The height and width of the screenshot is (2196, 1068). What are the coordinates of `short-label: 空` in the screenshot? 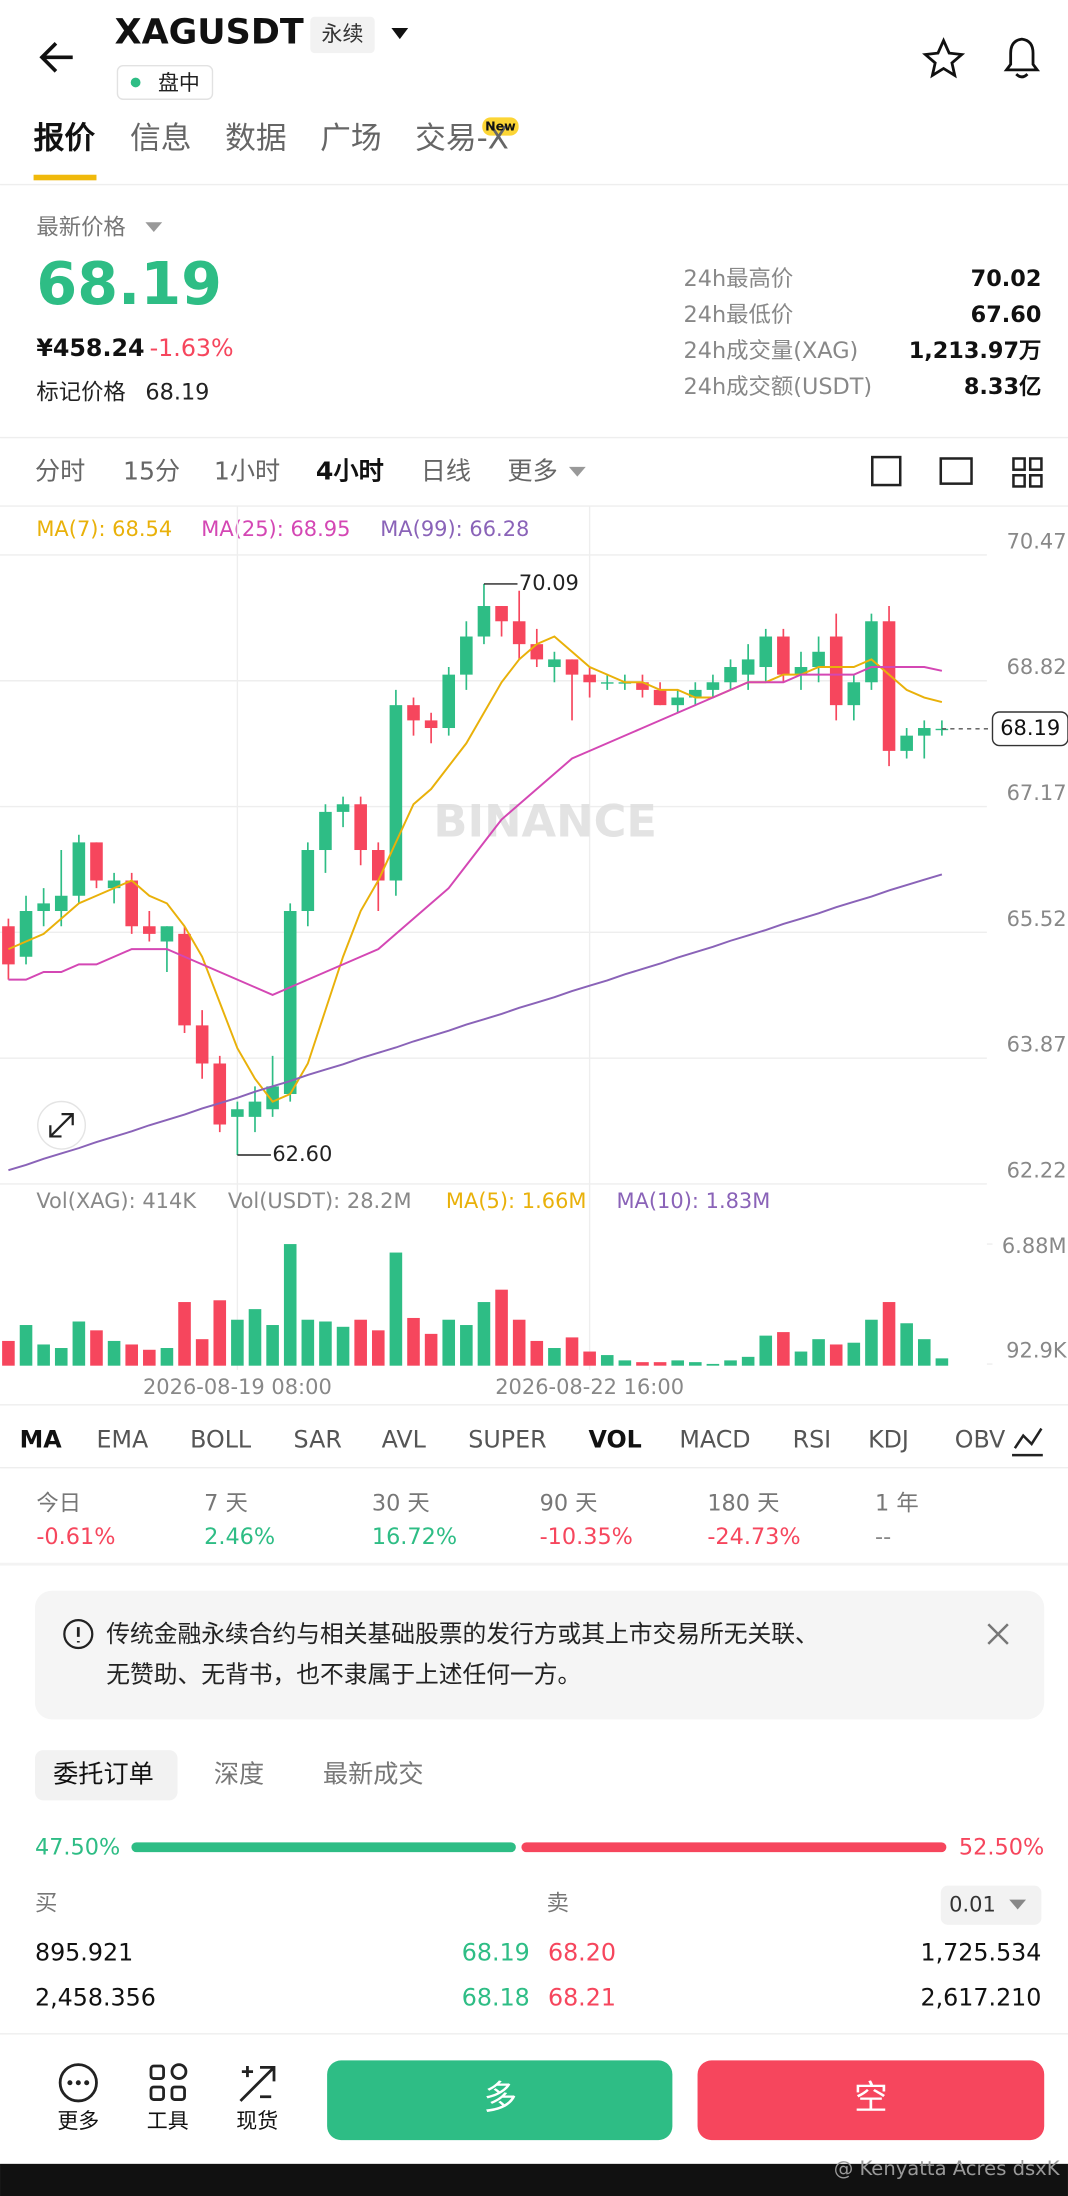 It's located at (871, 2097).